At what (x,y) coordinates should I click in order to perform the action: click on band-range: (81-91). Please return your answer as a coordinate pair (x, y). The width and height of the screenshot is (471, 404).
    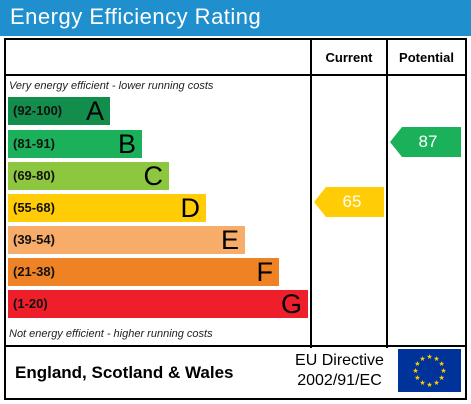
    Looking at the image, I should click on (34, 143).